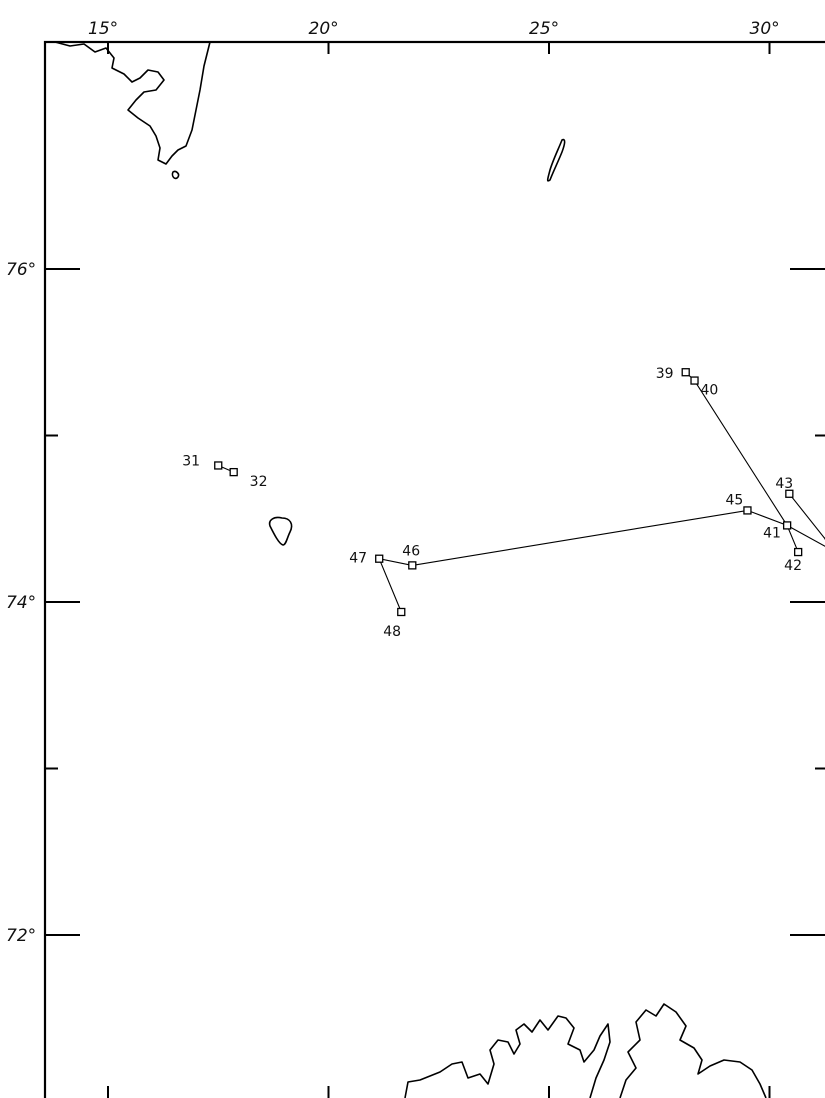 This screenshot has height=1098, width=825. I want to click on station-label: 40, so click(710, 391).